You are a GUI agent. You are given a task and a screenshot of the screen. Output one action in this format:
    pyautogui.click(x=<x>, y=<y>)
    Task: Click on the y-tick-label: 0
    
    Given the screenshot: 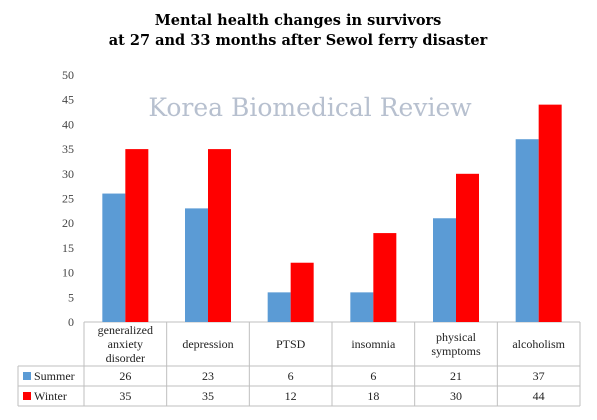 What is the action you would take?
    pyautogui.click(x=71, y=322)
    